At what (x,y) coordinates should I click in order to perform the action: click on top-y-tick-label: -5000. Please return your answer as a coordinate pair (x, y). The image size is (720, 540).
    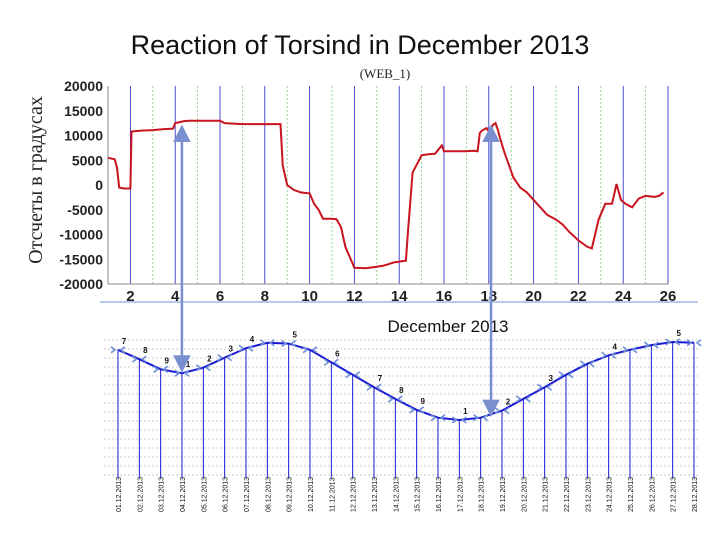
    Looking at the image, I should click on (85, 210).